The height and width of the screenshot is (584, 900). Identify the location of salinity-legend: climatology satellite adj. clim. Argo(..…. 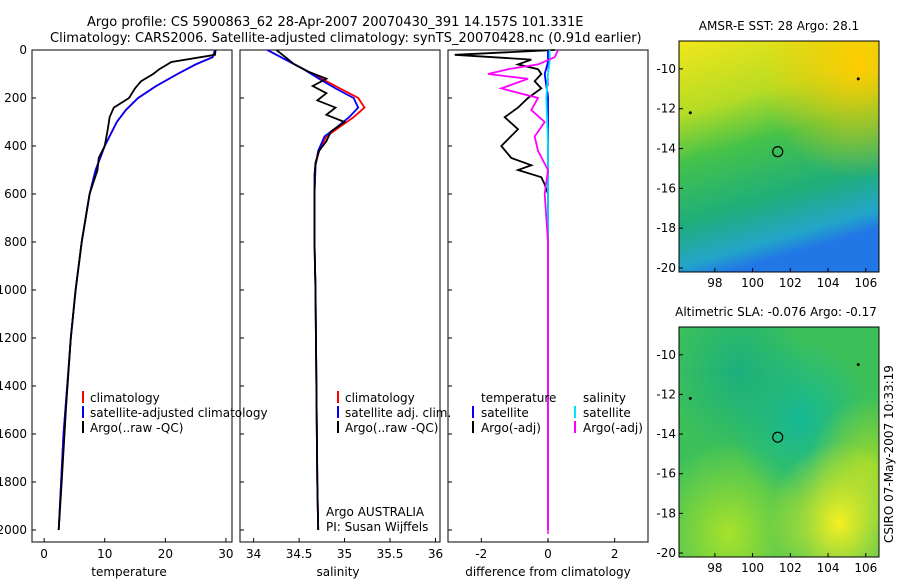
(394, 413).